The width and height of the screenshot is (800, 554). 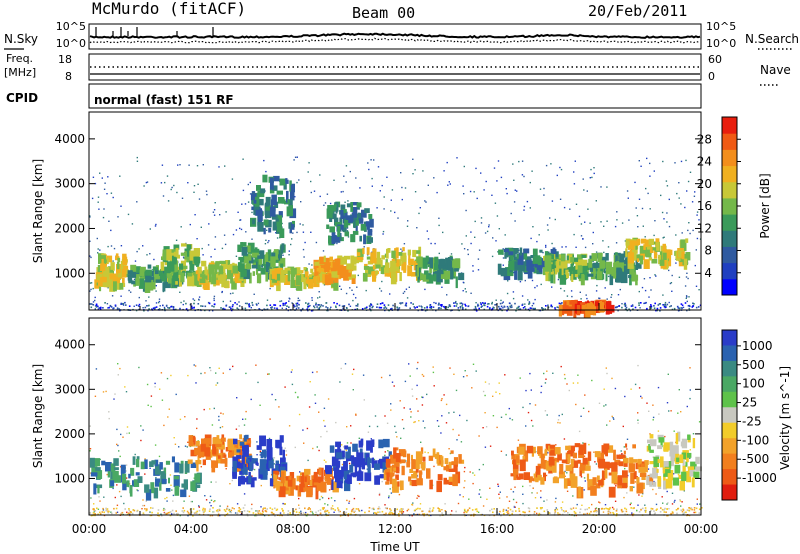 I want to click on noise-search-line, so click(x=395, y=40).